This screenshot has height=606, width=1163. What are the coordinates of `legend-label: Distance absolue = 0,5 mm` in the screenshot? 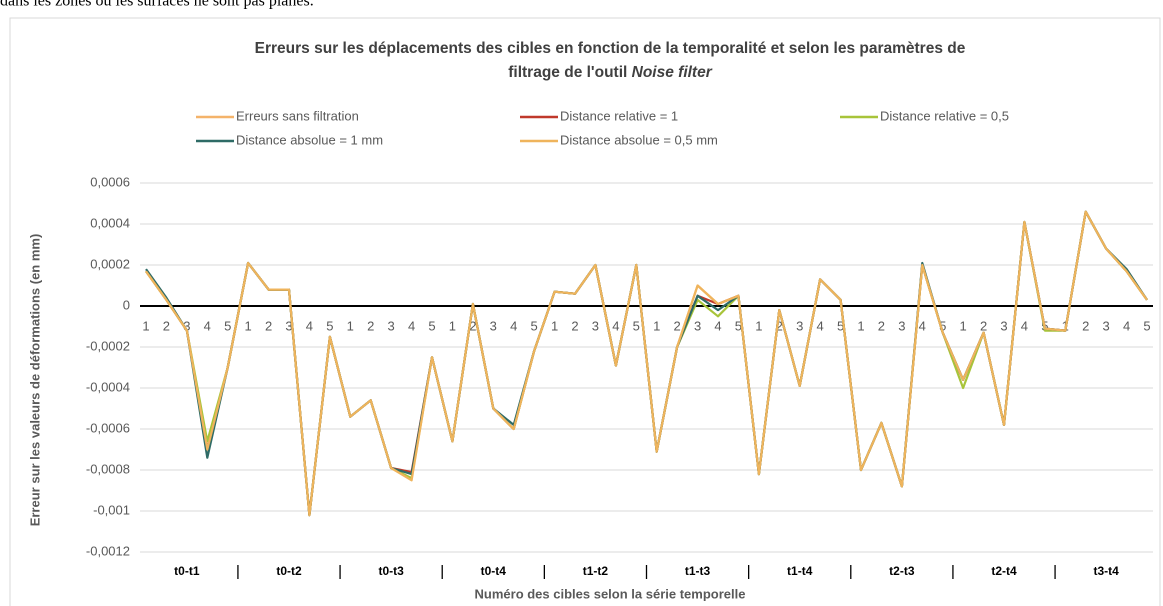 It's located at (639, 139).